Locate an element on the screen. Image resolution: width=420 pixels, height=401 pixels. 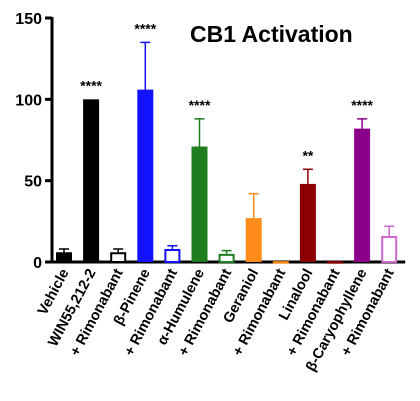
y-tick-label: 100 is located at coordinates (28, 100).